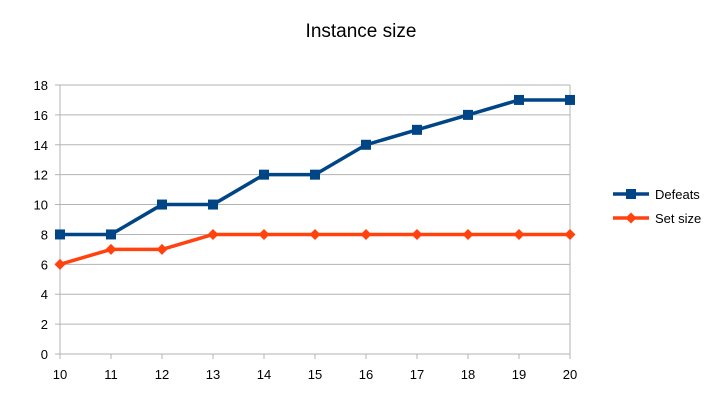 The image size is (710, 417). What do you see at coordinates (264, 374) in the screenshot?
I see `x-tick-label: 14` at bounding box center [264, 374].